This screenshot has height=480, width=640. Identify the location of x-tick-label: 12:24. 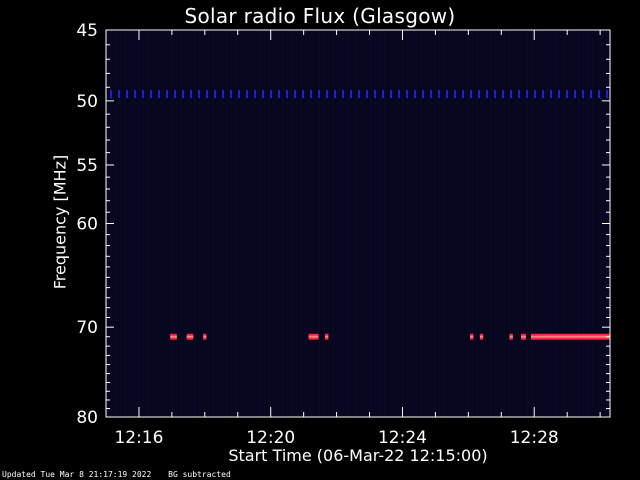
(402, 438).